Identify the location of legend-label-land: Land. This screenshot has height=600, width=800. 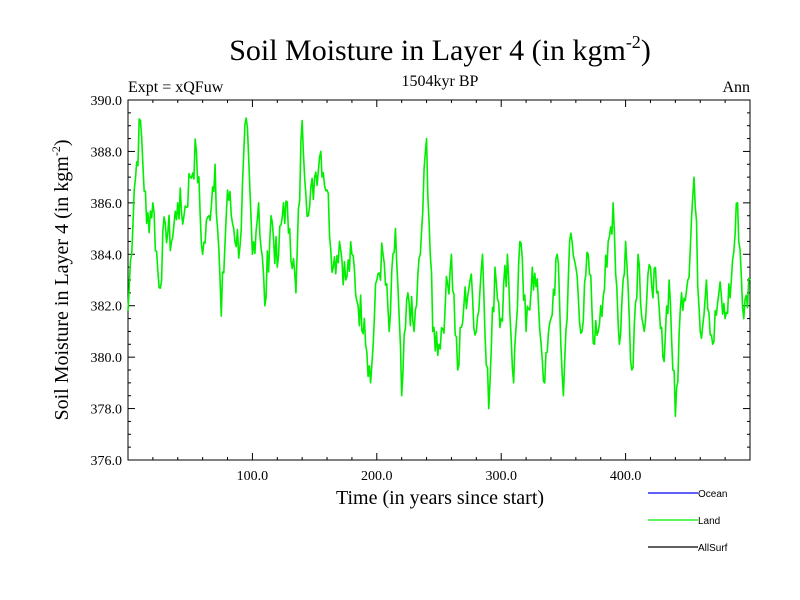
(709, 521).